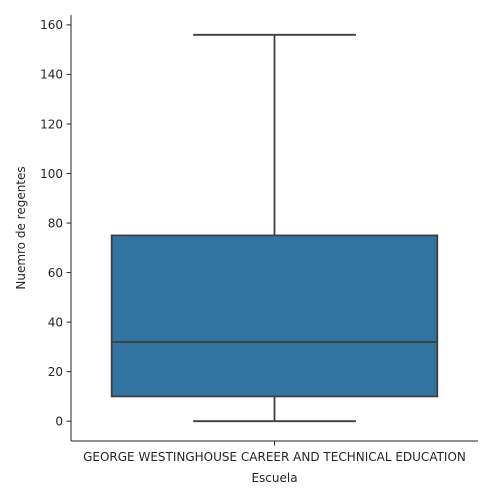 The height and width of the screenshot is (500, 500). What do you see at coordinates (51, 174) in the screenshot?
I see `y-tick-label: 100` at bounding box center [51, 174].